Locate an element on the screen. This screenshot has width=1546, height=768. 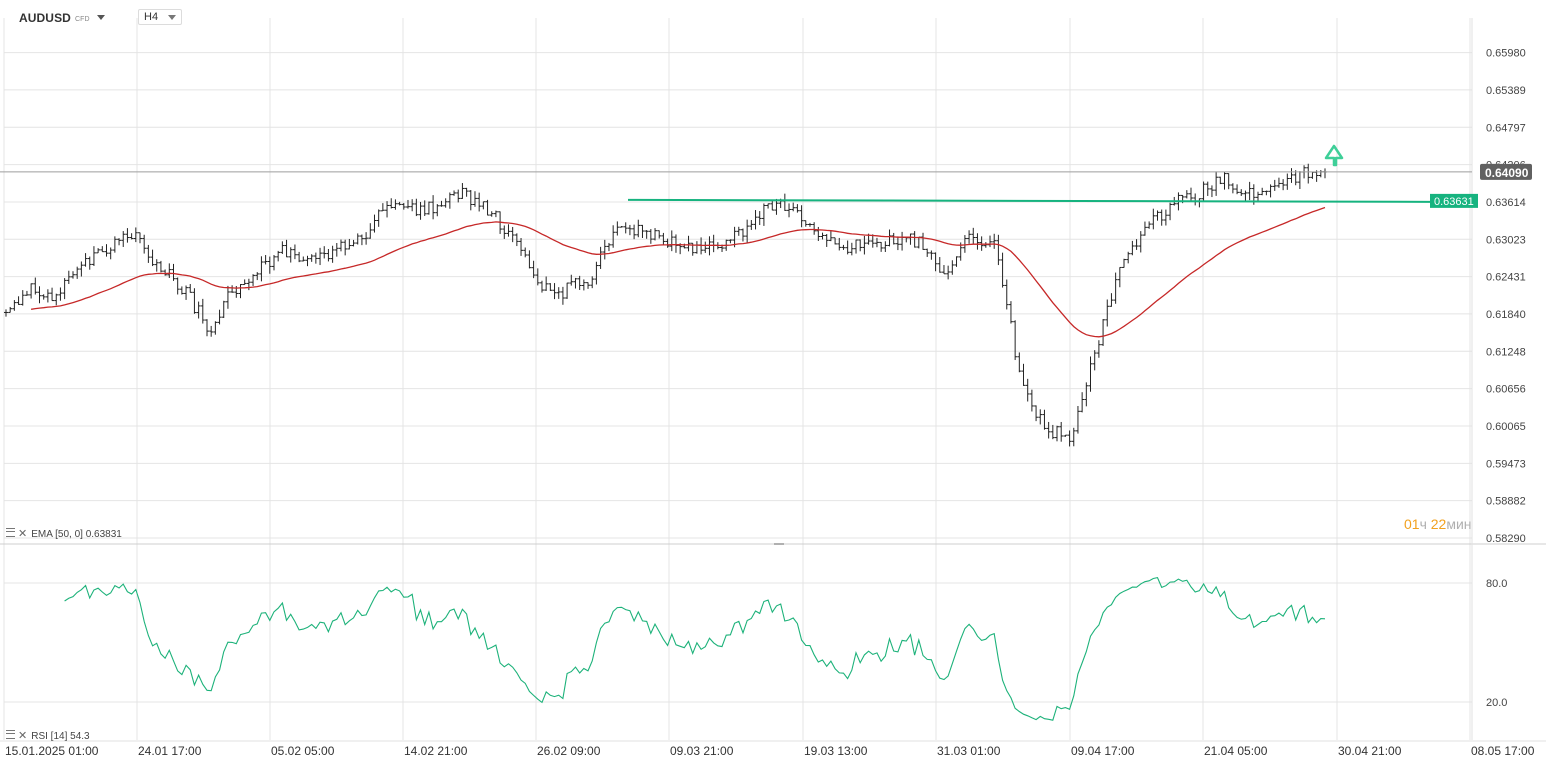
price-tick-label: 0.64797 is located at coordinates (1506, 128).